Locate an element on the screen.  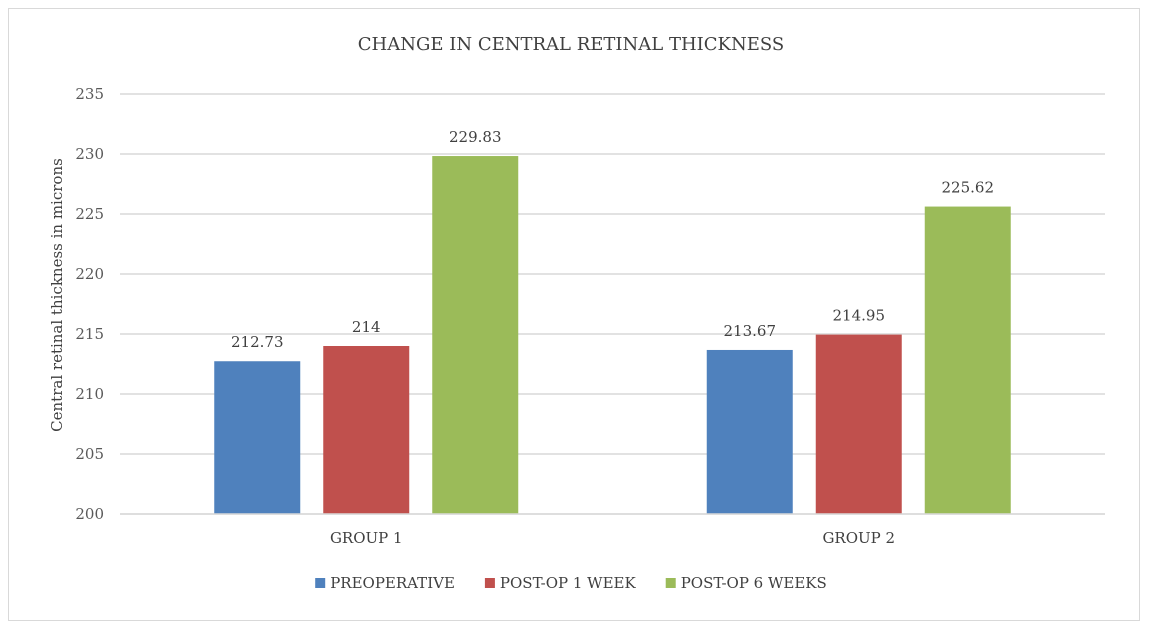
y-tick-label: 220 is located at coordinates (89, 274).